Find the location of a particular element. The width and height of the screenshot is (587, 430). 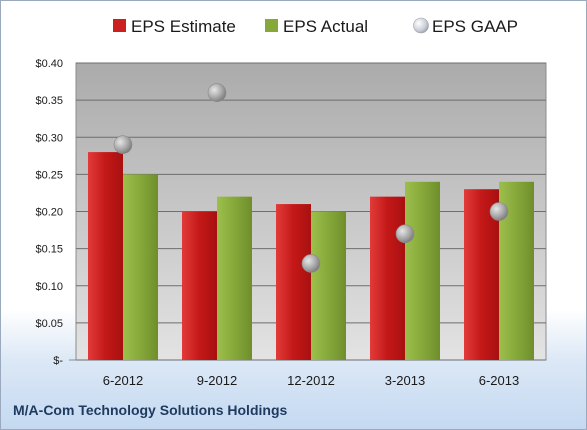

bar-eps-actual-6-2012 is located at coordinates (140, 267).